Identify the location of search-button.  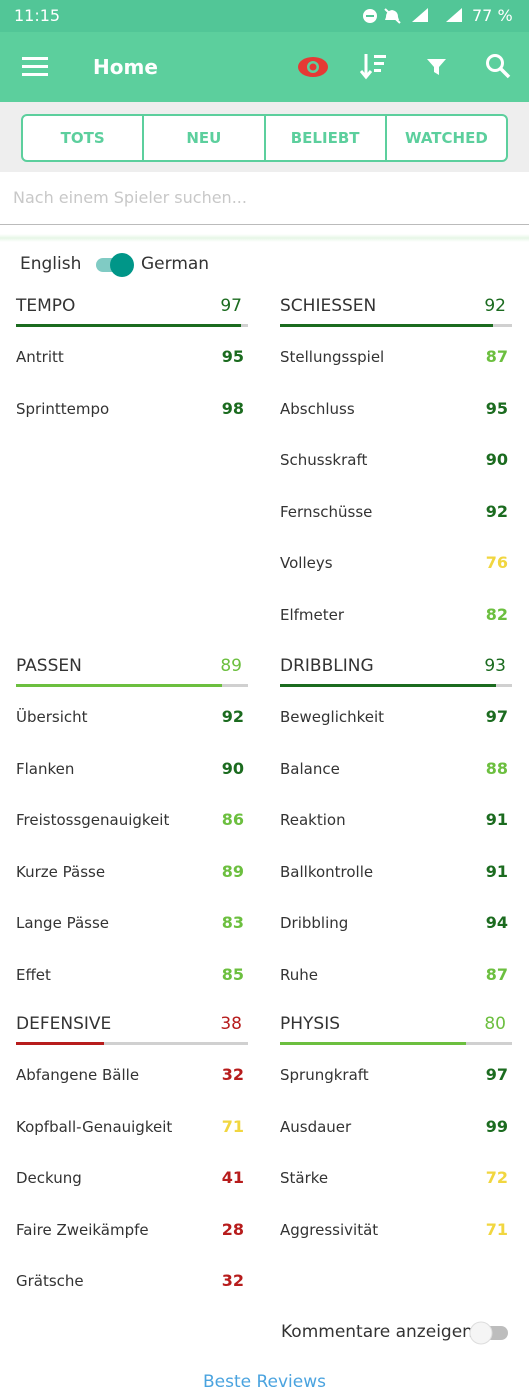
(498, 66).